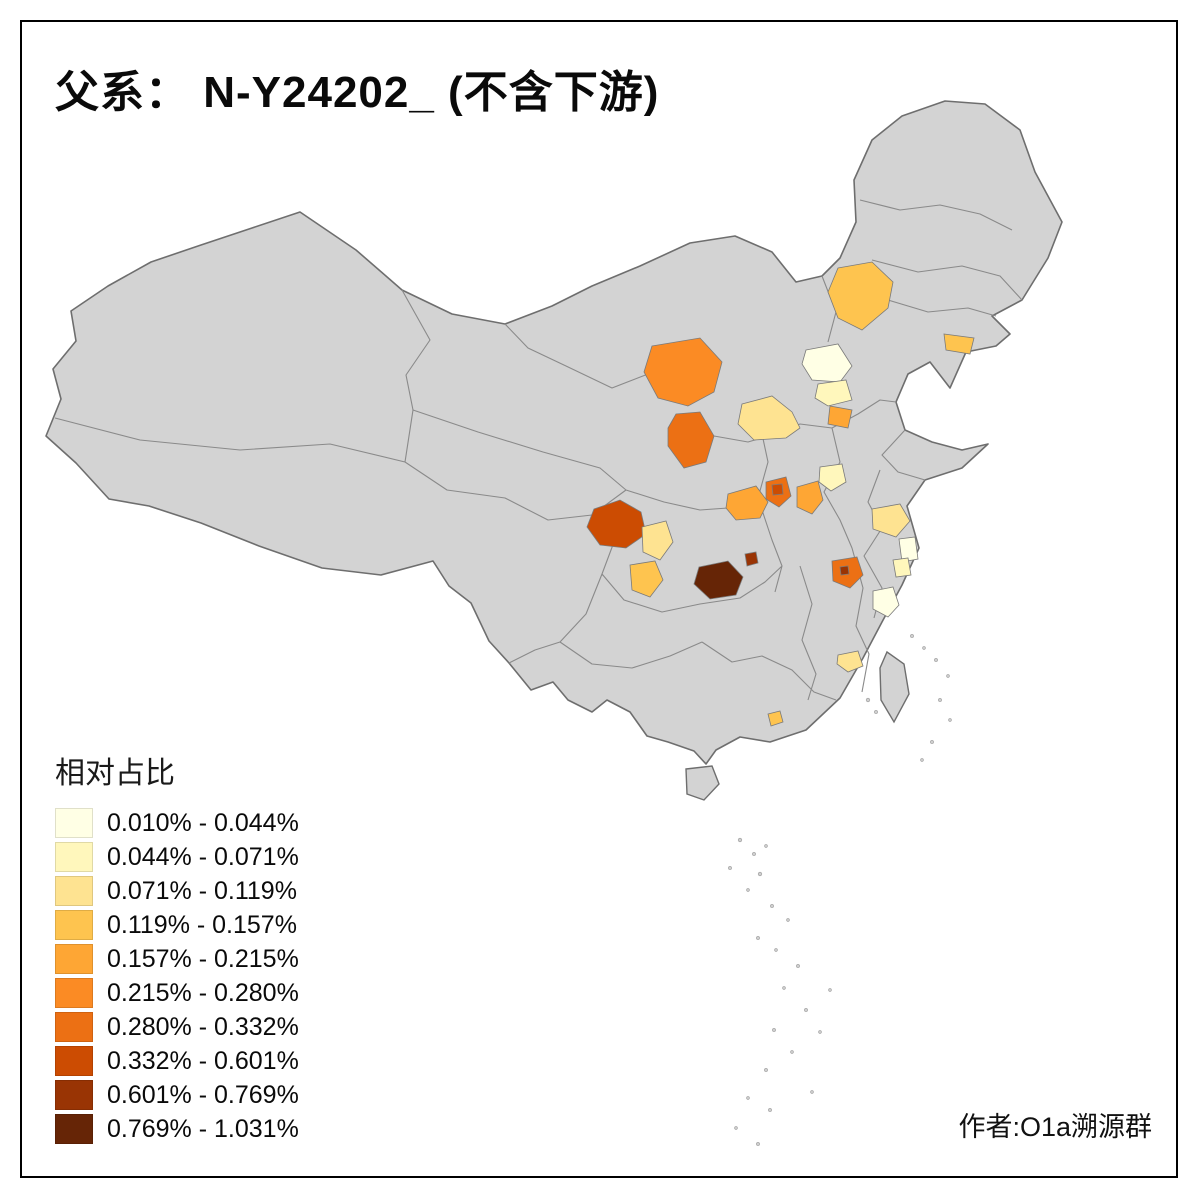 Image resolution: width=1200 pixels, height=1200 pixels. What do you see at coordinates (1055, 1127) in the screenshot?
I see `author-credit: 作者:O1a溯源群` at bounding box center [1055, 1127].